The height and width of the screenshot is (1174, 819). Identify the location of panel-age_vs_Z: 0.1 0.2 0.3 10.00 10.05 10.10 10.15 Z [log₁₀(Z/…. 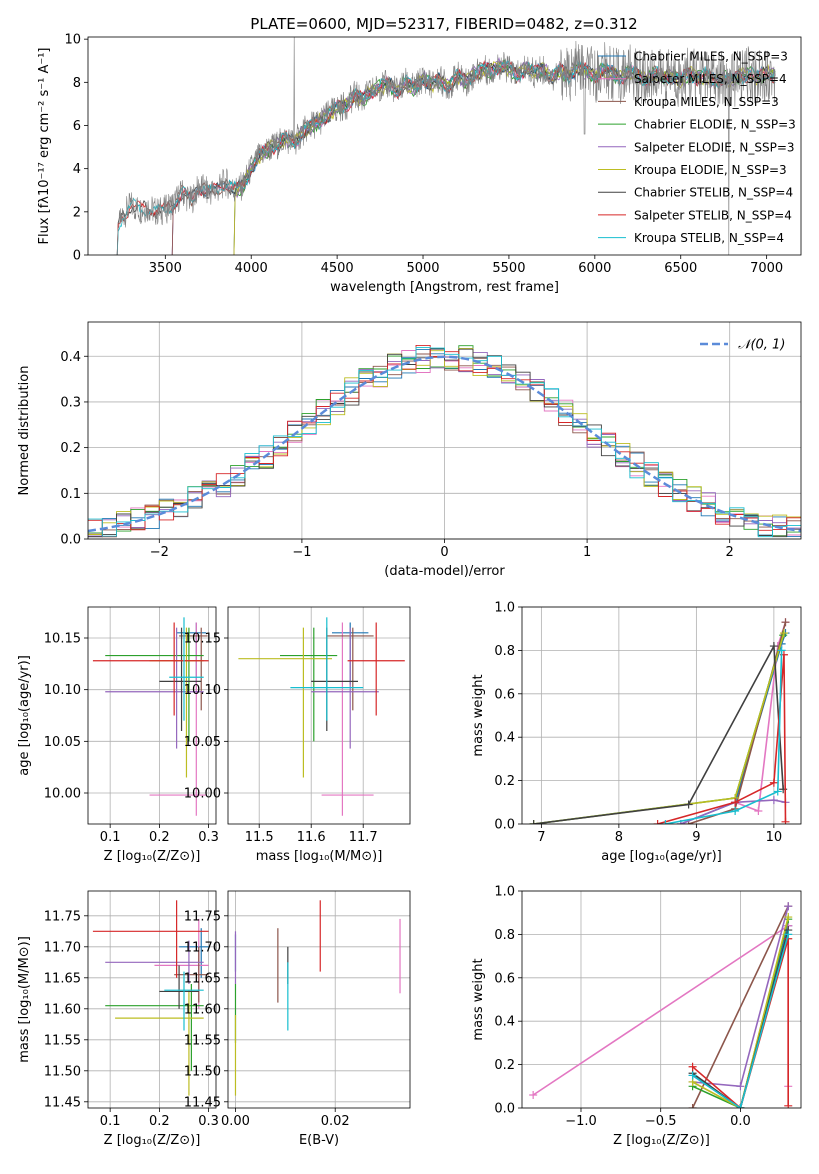
(118, 735).